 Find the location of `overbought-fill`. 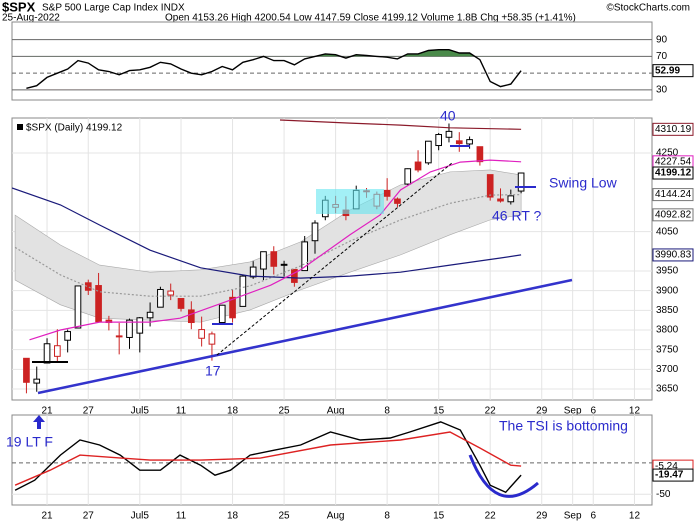

overbought-fill is located at coordinates (274, 53).